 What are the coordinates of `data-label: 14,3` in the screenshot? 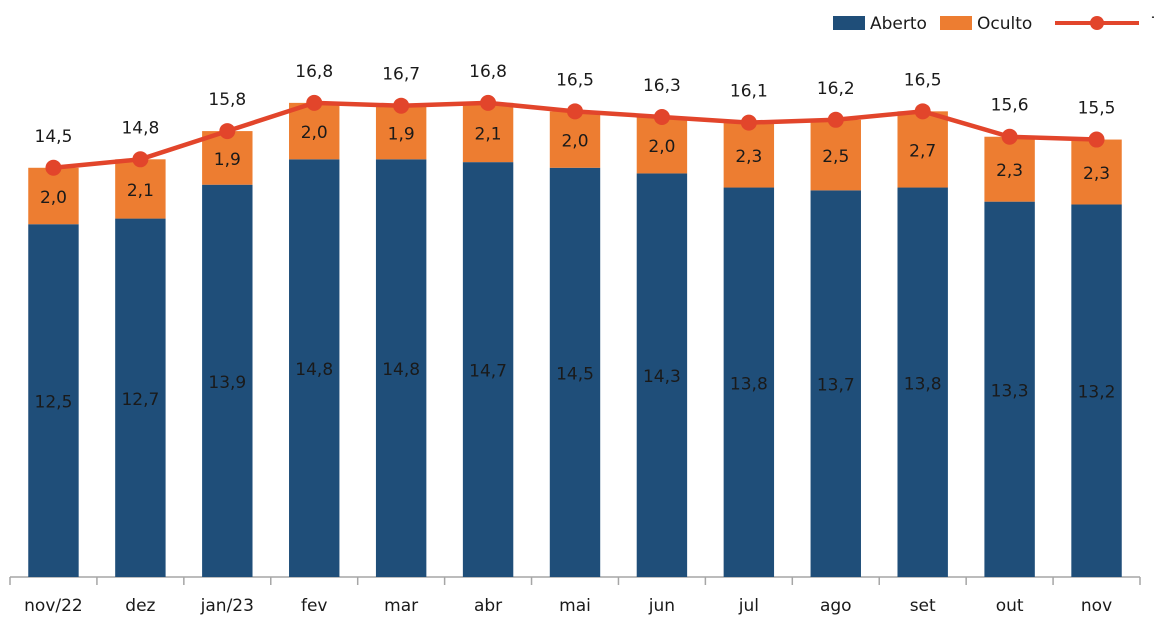 It's located at (662, 377).